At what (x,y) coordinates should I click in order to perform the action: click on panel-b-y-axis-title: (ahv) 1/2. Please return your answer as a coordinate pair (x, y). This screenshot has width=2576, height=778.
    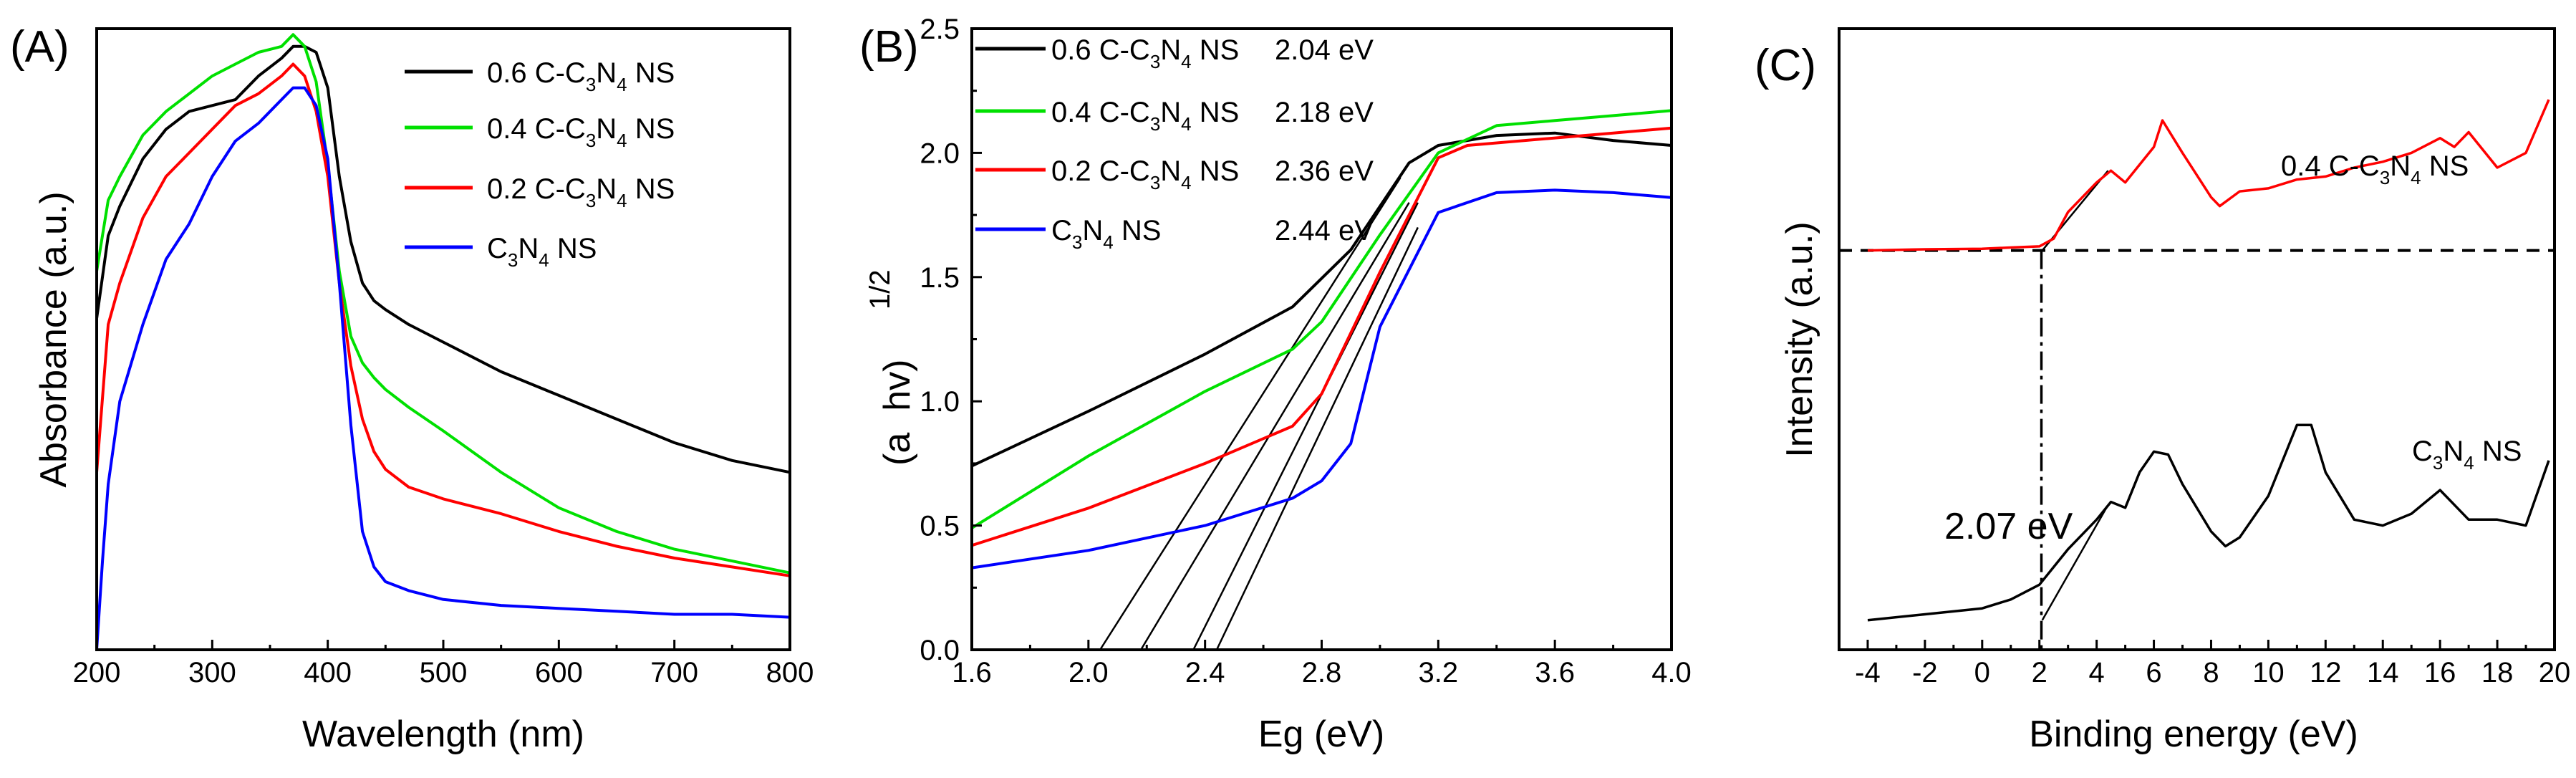
    Looking at the image, I should click on (891, 367).